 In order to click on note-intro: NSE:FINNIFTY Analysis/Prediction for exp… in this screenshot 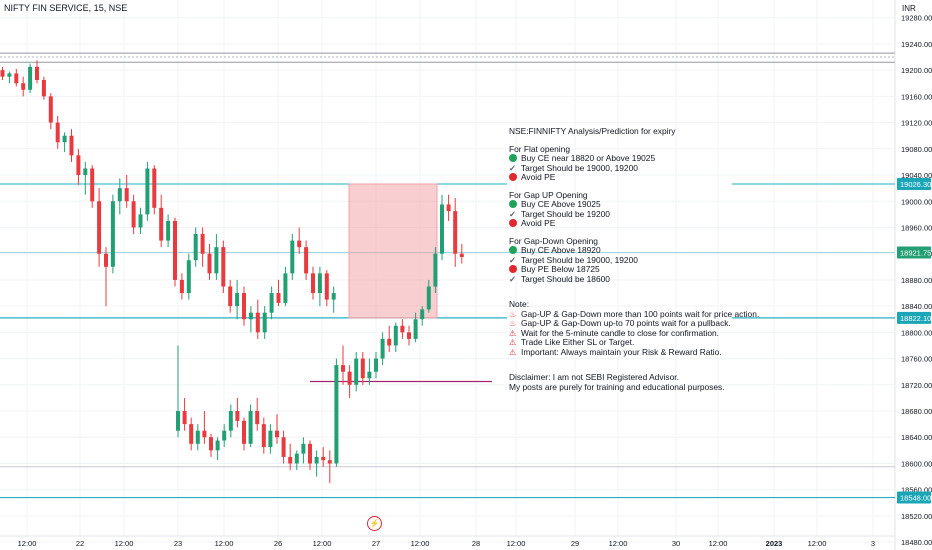, I will do `click(592, 131)`.